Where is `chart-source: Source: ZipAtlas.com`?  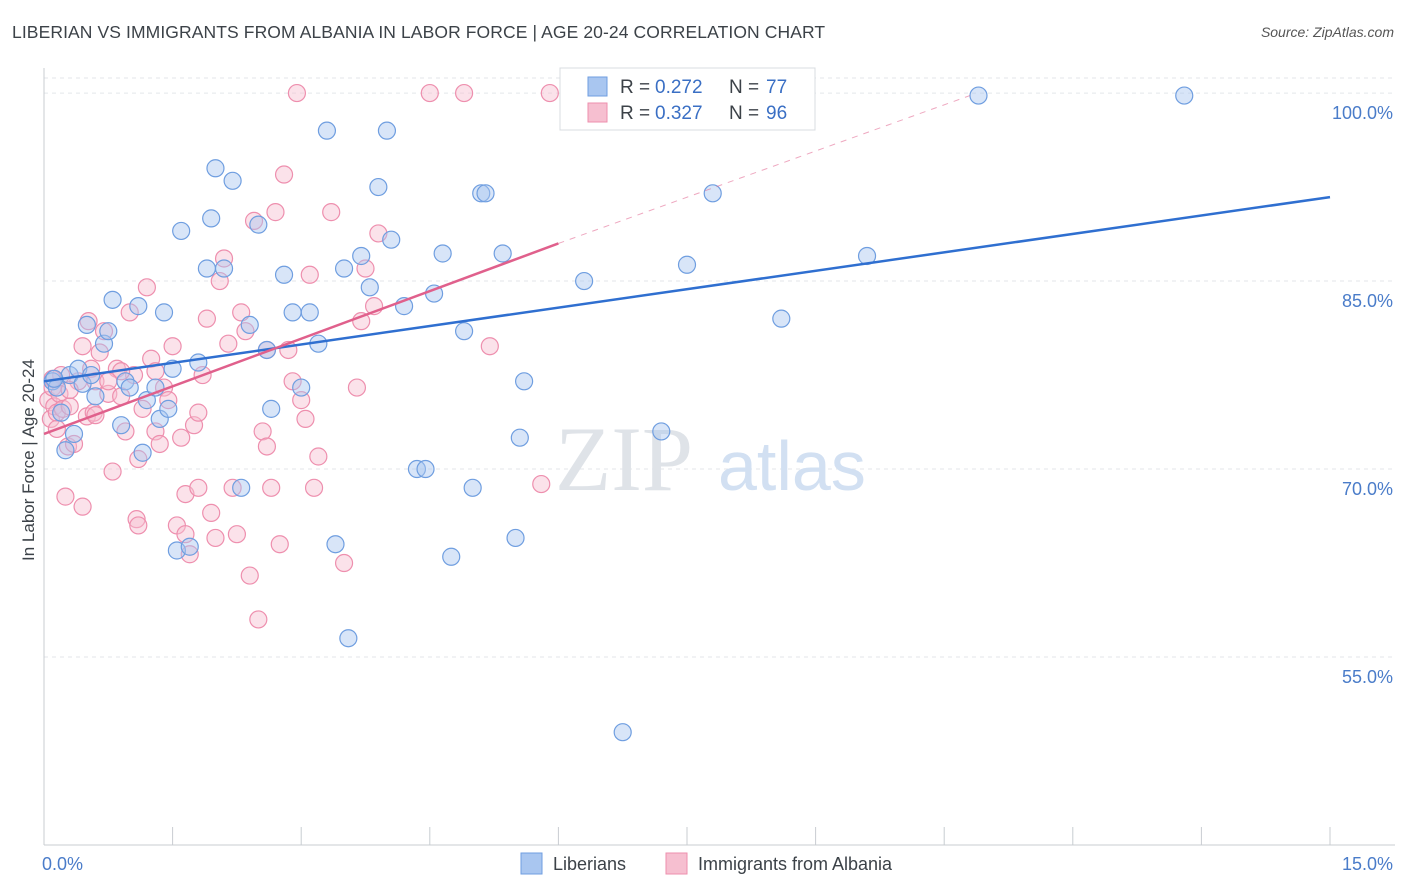
chart-source: Source: ZipAtlas.com is located at coordinates (1327, 32).